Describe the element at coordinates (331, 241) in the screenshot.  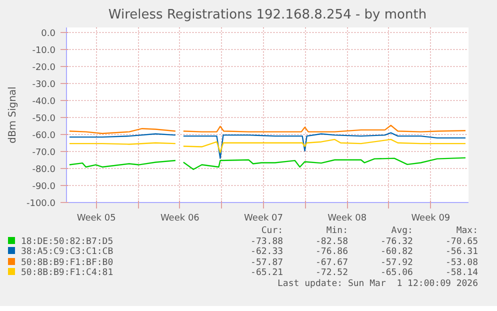
I see `text: -82.58` at that location.